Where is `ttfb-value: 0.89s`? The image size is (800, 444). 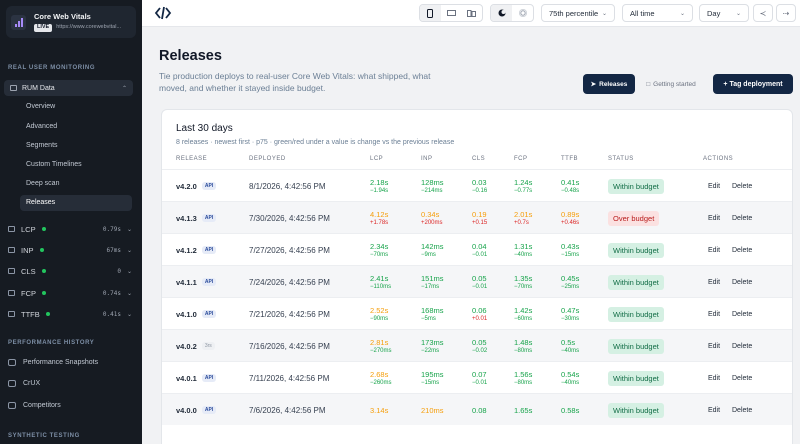
ttfb-value: 0.89s is located at coordinates (570, 214).